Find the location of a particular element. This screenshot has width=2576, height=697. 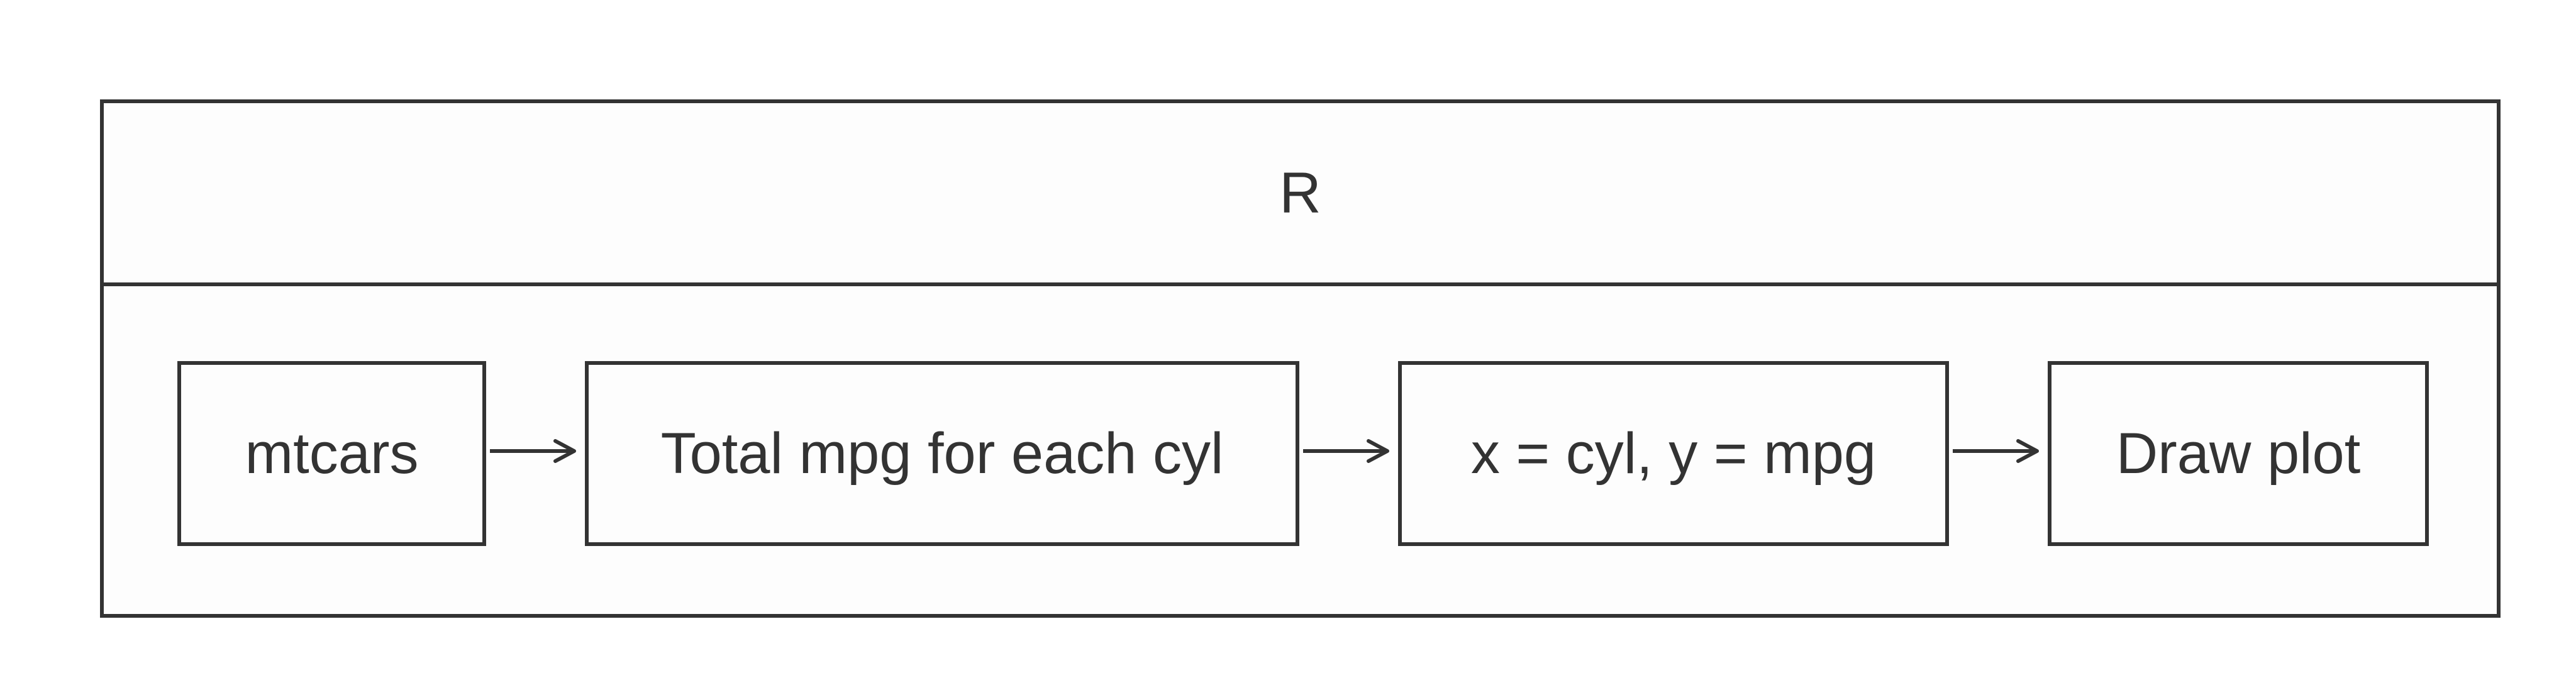

node-total-mpg-label: Total mpg for each cyl is located at coordinates (942, 453).